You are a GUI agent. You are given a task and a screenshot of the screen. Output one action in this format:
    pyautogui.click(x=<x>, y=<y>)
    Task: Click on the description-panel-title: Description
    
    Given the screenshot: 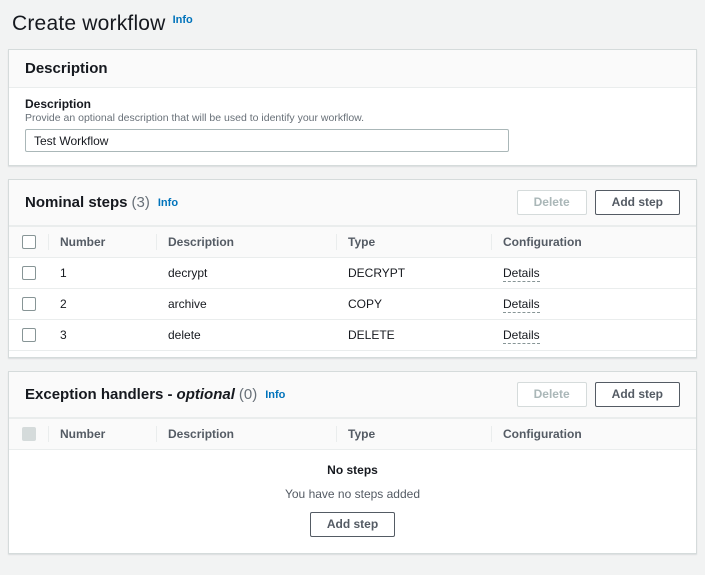 What is the action you would take?
    pyautogui.click(x=66, y=68)
    